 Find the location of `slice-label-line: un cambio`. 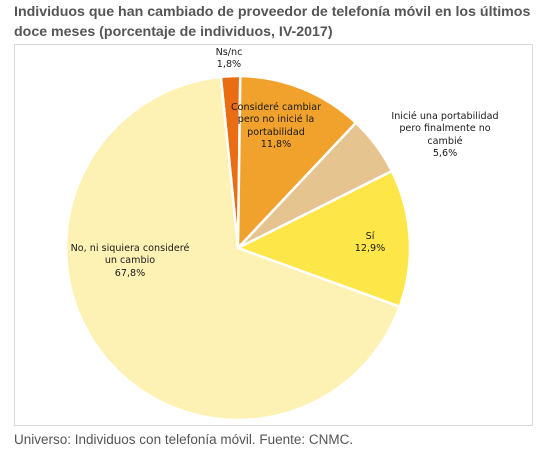

slice-label-line: un cambio is located at coordinates (130, 261).